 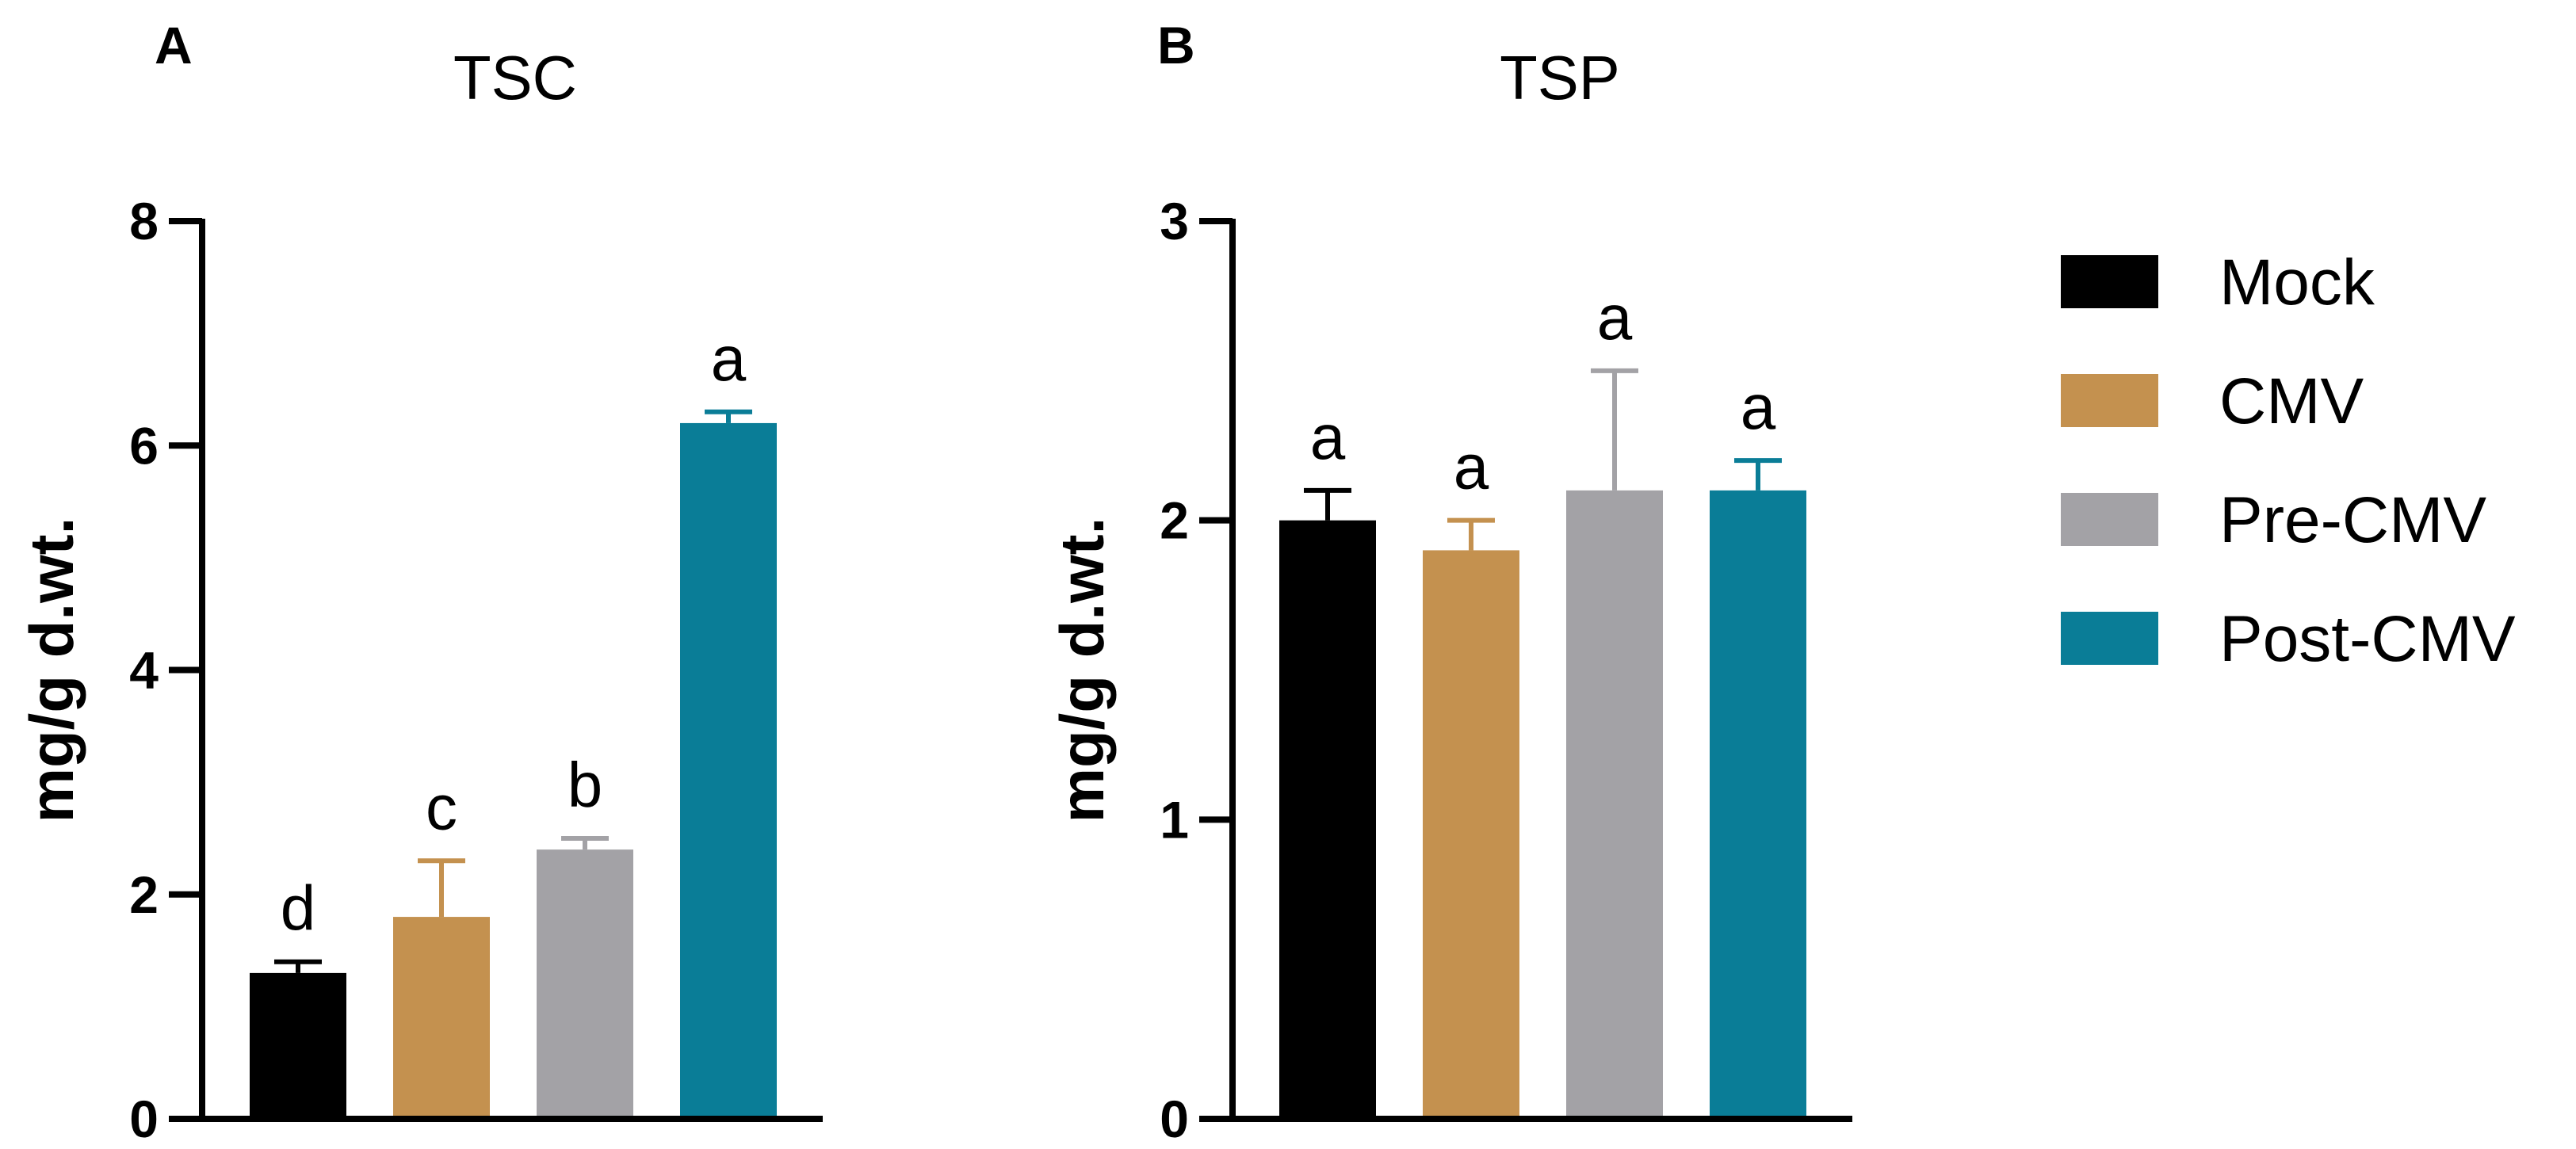 I want to click on significance-letter: c, so click(x=441, y=807).